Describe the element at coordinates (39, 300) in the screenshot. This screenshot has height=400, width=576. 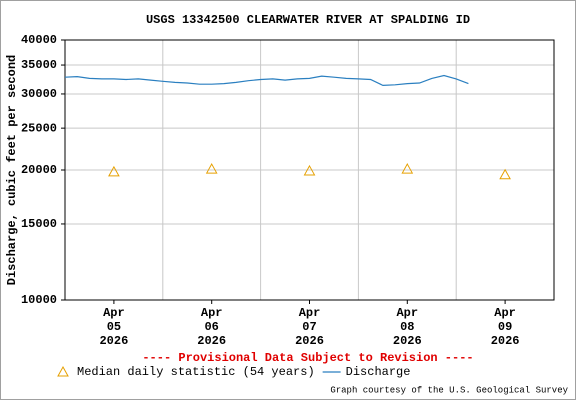
I see `y-tick-label: 10000` at that location.